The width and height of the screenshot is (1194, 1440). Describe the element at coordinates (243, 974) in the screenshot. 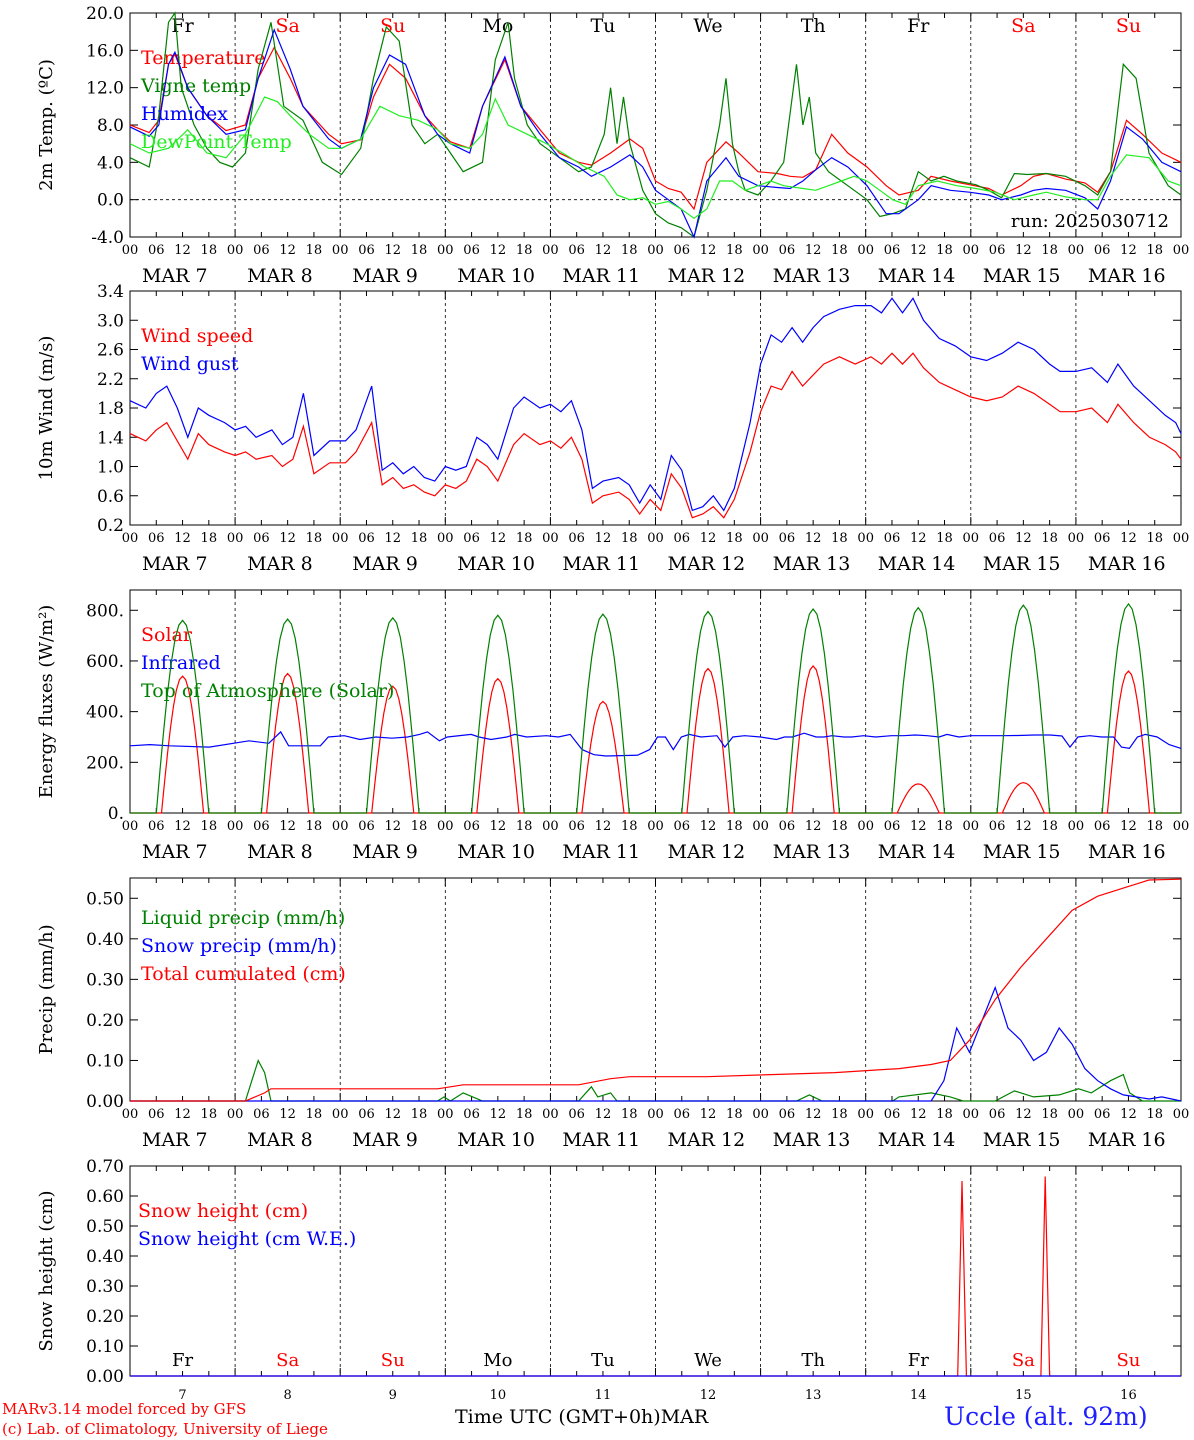

I see `legend-entry: Total cumulated (cm)` at that location.